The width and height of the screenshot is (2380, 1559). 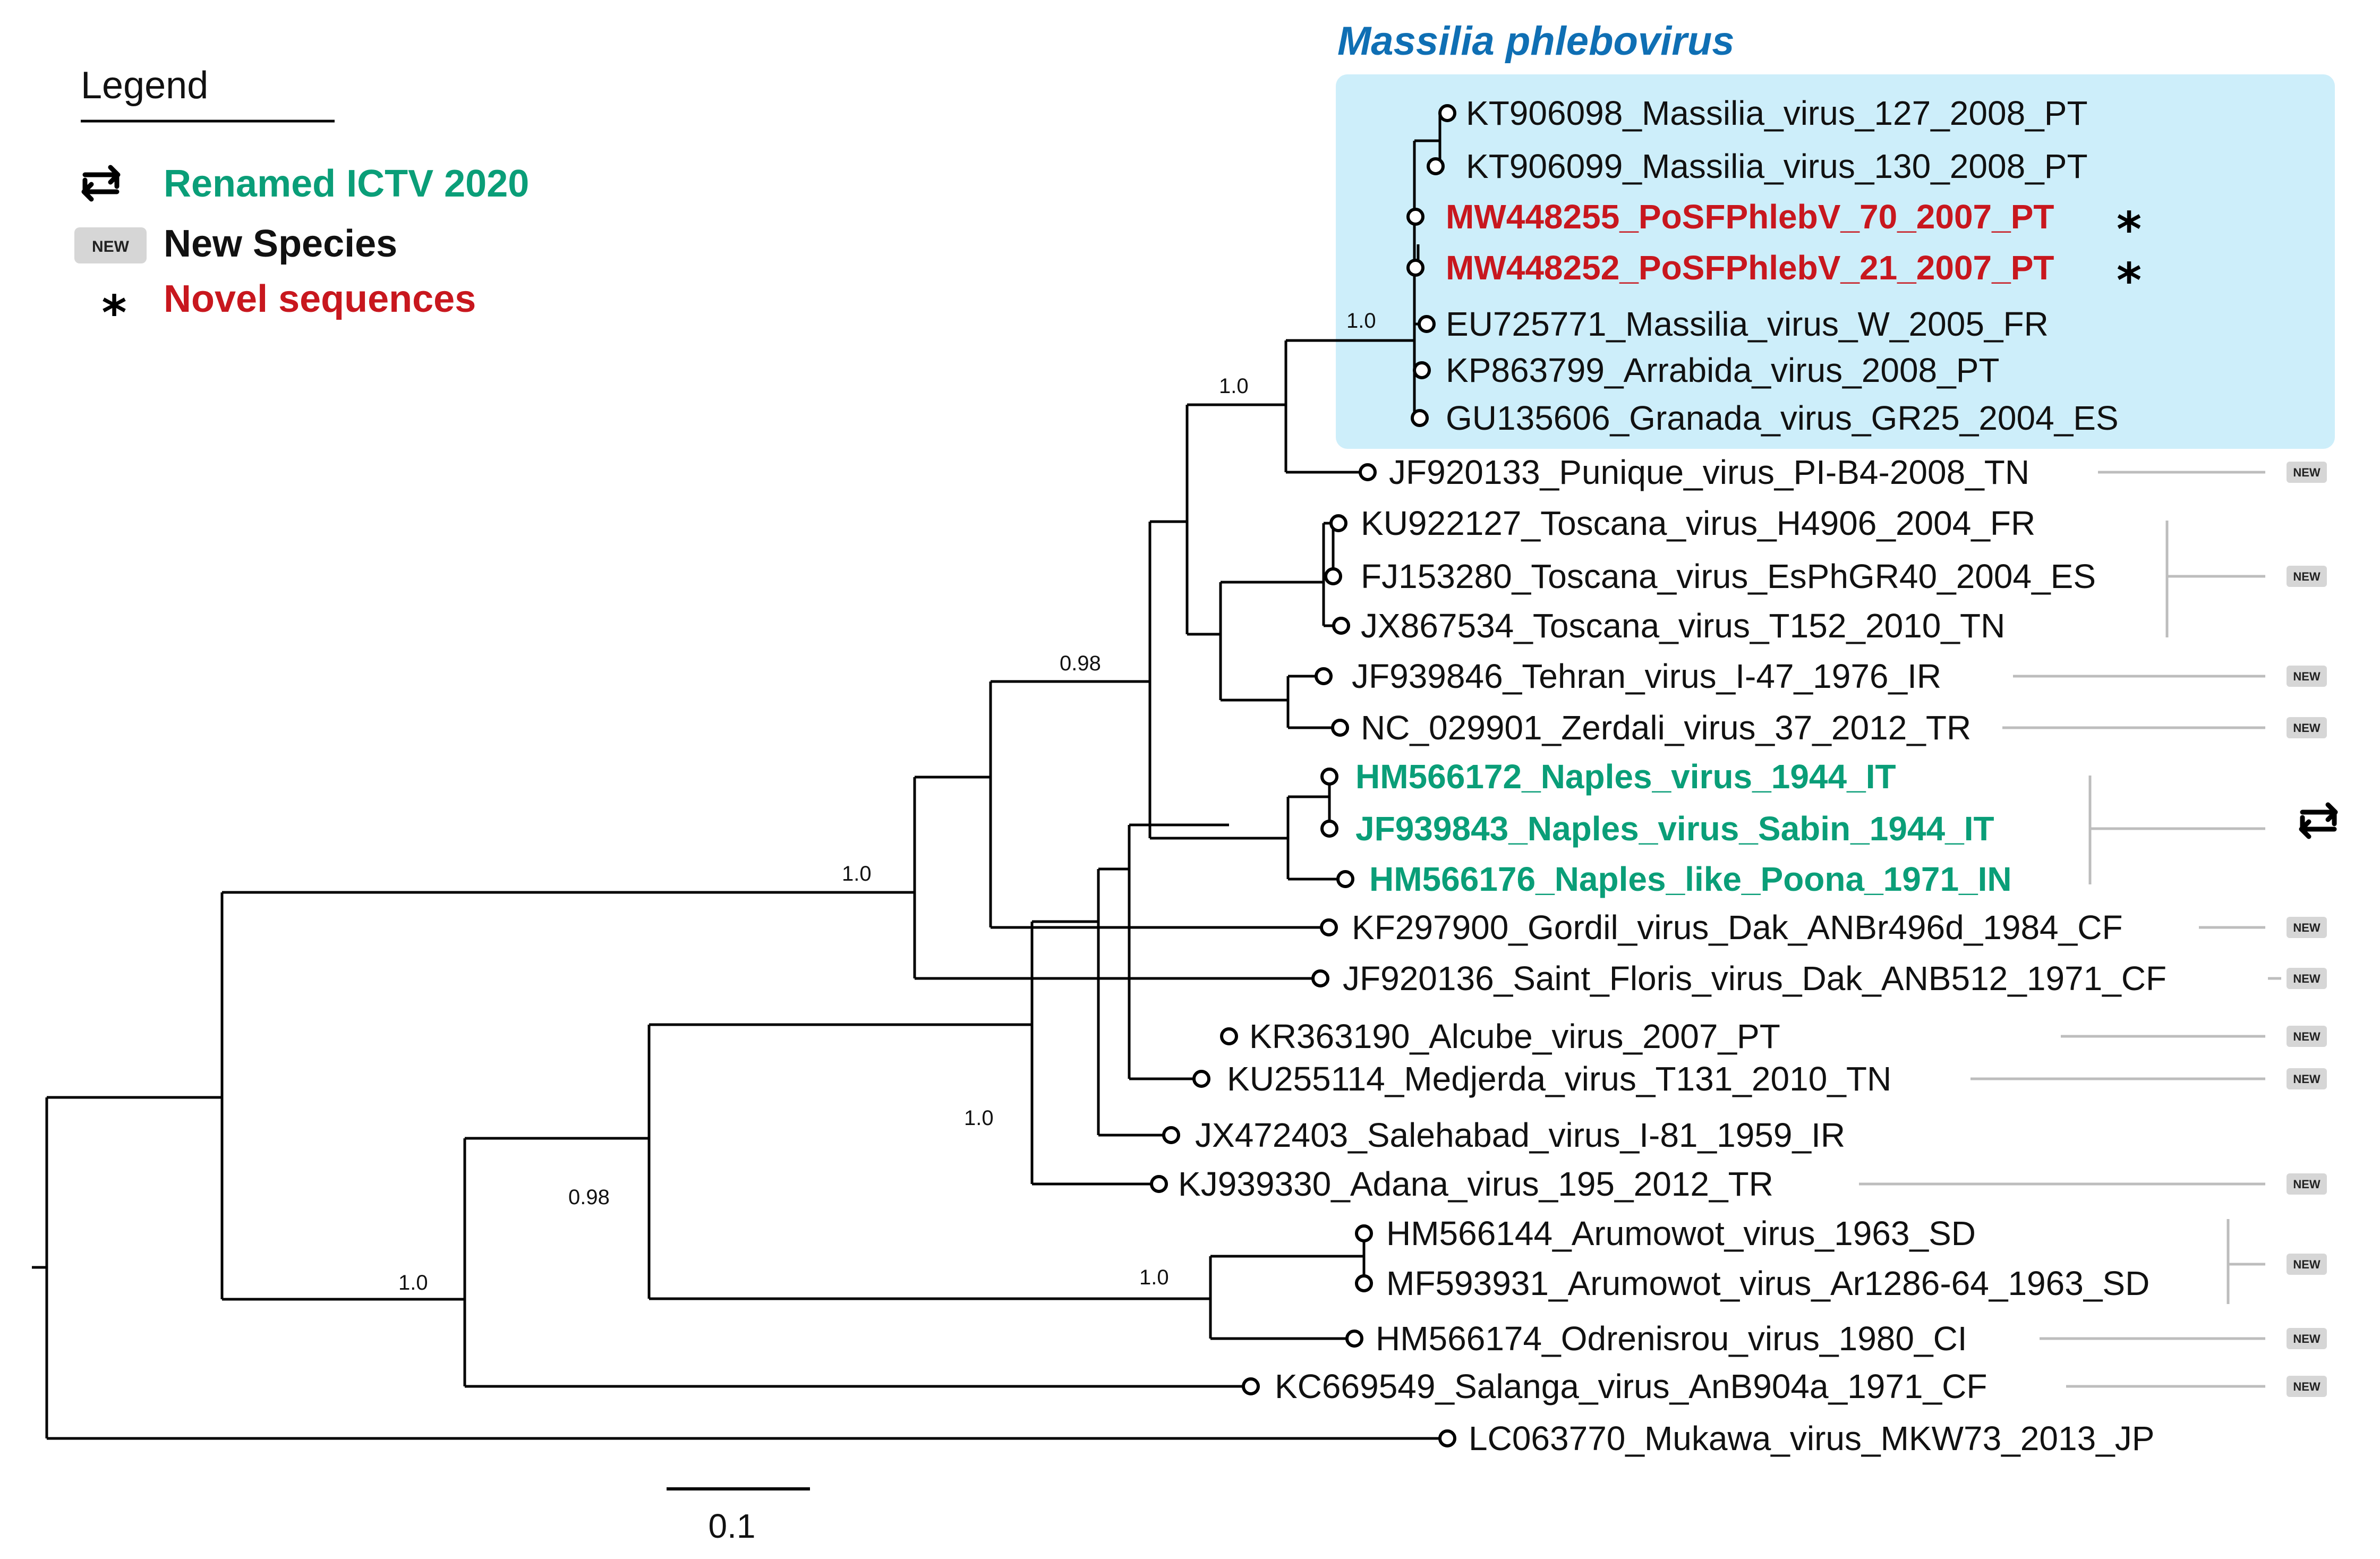 What do you see at coordinates (979, 1118) in the screenshot?
I see `support-salehabad-group: 1.0` at bounding box center [979, 1118].